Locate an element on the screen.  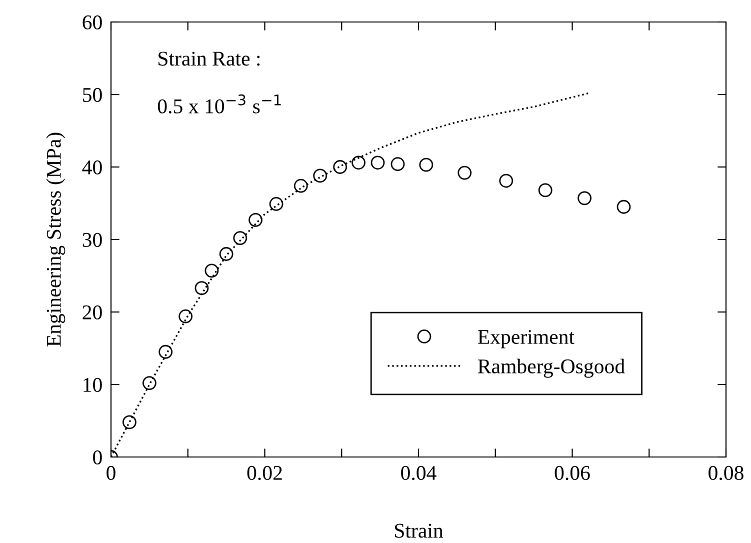
legend-label: Ramberg-Osgood is located at coordinates (551, 368).